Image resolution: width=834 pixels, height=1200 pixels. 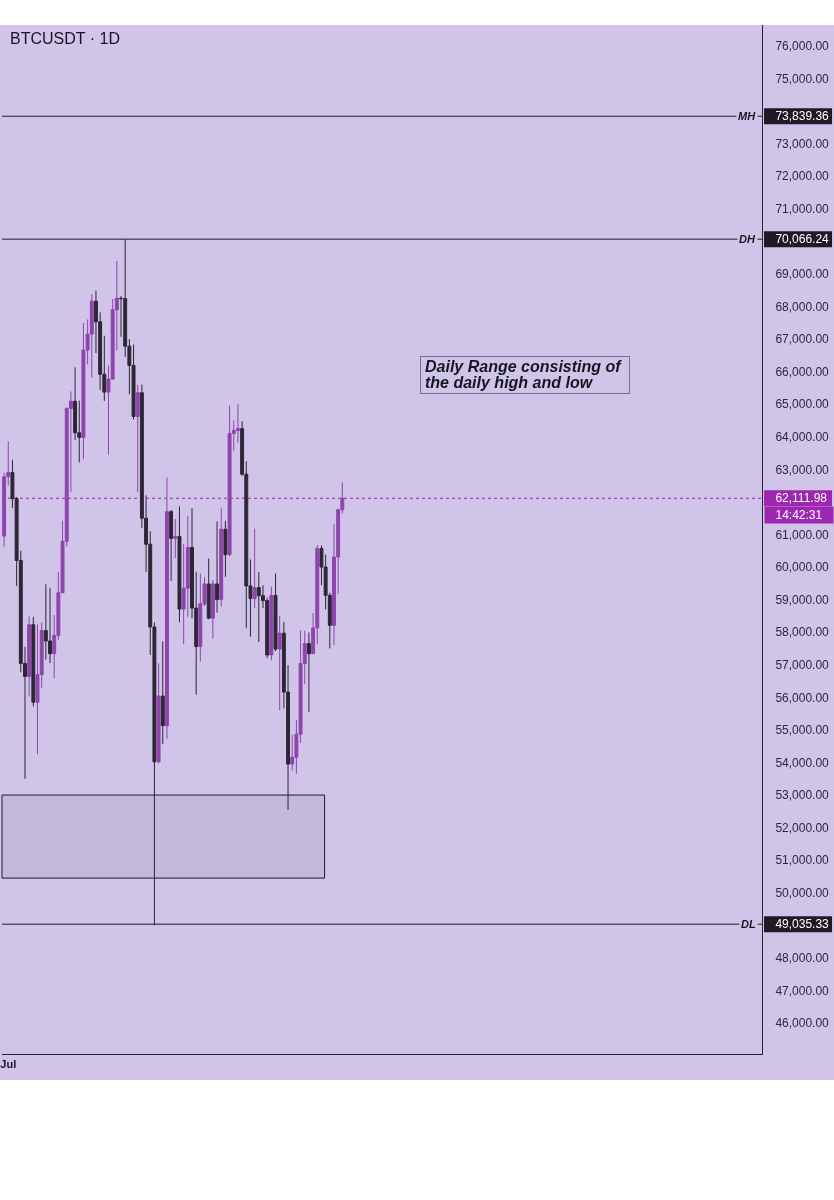 I want to click on y-tick-label: 47,000.00, so click(x=802, y=990).